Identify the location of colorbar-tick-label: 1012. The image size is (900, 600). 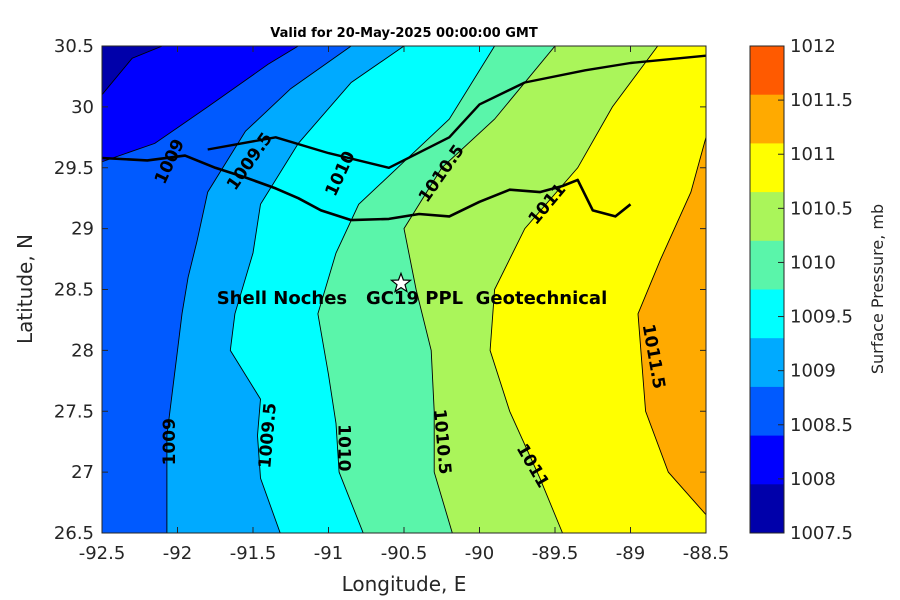
(813, 46).